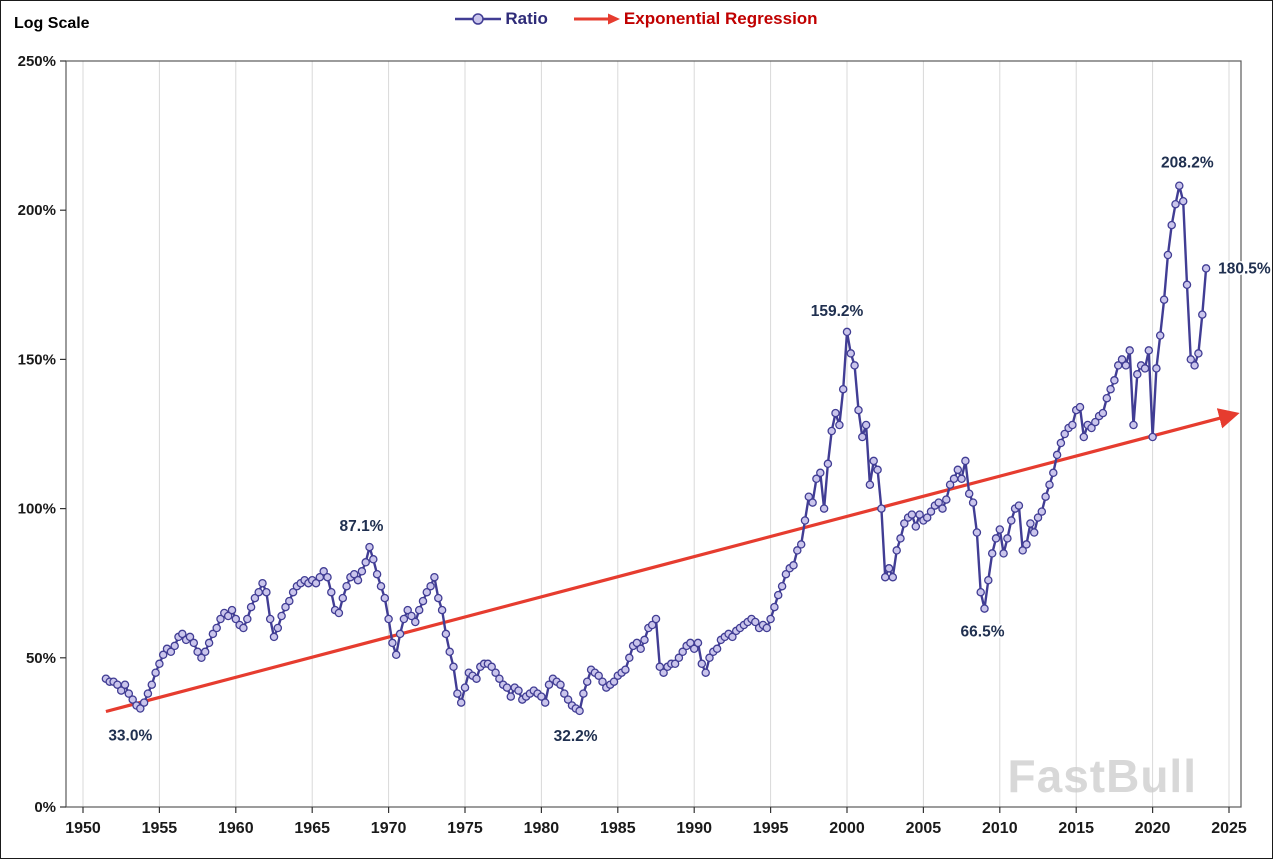 This screenshot has height=859, width=1273. What do you see at coordinates (160, 828) in the screenshot?
I see `x-tick-label: 1955` at bounding box center [160, 828].